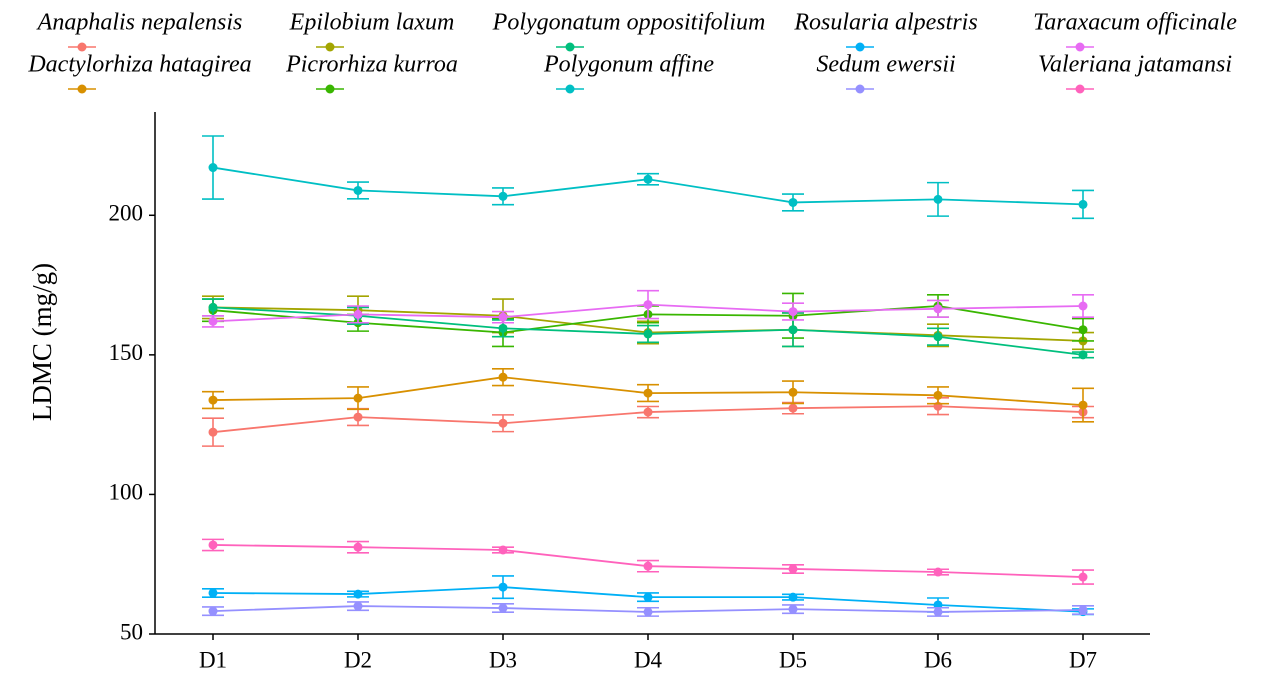  I want to click on legend-label: Dactylorhiza hatagirea, so click(139, 65).